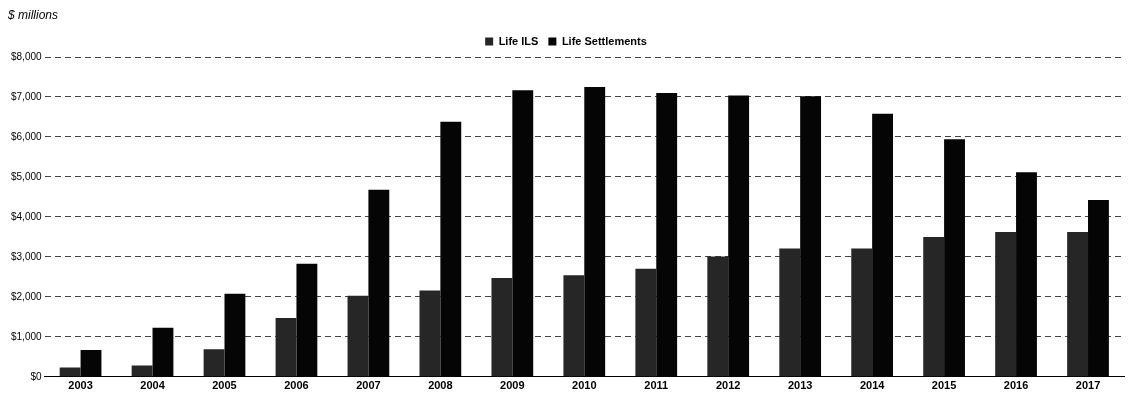 This screenshot has width=1142, height=406. What do you see at coordinates (368, 385) in the screenshot?
I see `x-tick-label: 2007` at bounding box center [368, 385].